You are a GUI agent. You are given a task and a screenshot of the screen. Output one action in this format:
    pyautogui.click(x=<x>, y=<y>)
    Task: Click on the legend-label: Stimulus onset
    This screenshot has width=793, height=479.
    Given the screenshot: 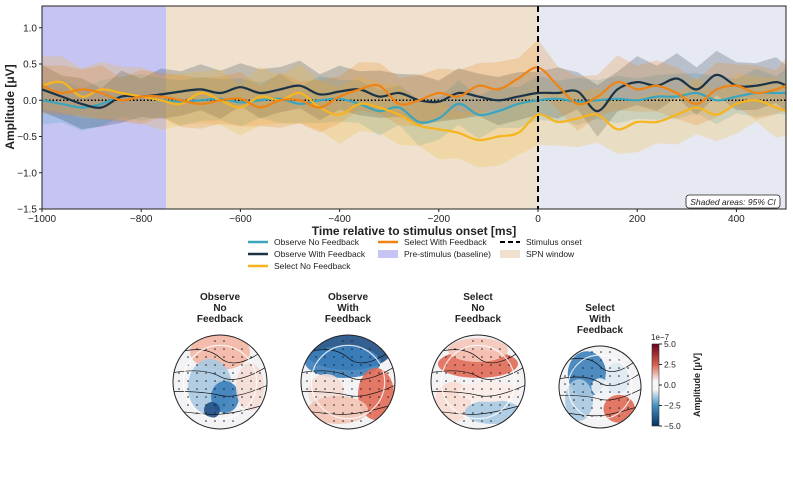 What is the action you would take?
    pyautogui.click(x=554, y=242)
    